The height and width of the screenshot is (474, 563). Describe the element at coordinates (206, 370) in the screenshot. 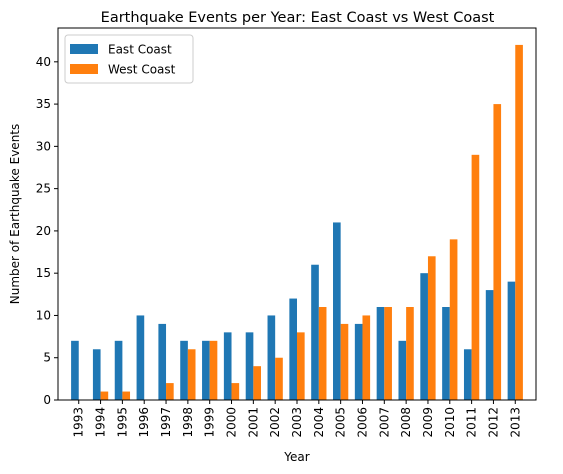

I see `bar-east-coast-1999` at that location.